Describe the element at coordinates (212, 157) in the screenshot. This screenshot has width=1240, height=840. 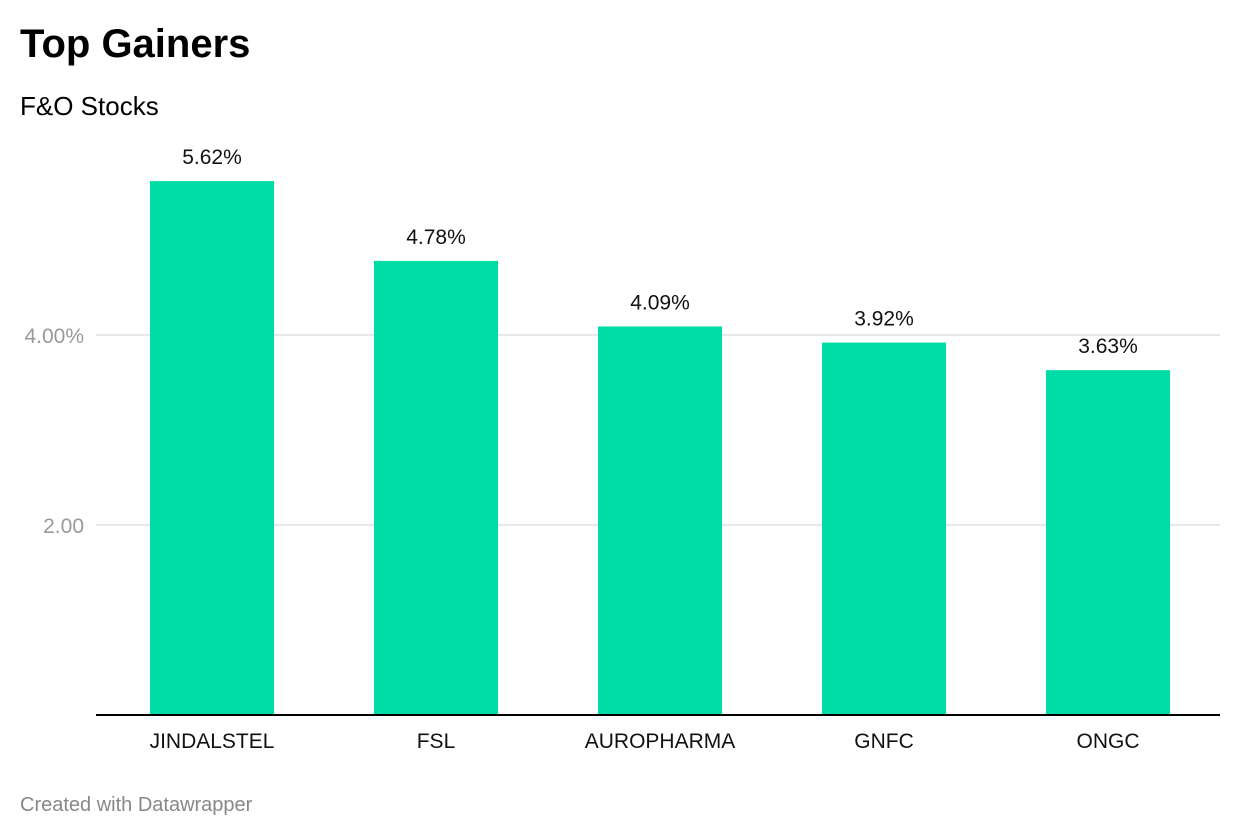
I see `bar-value-label: 5.62%` at that location.